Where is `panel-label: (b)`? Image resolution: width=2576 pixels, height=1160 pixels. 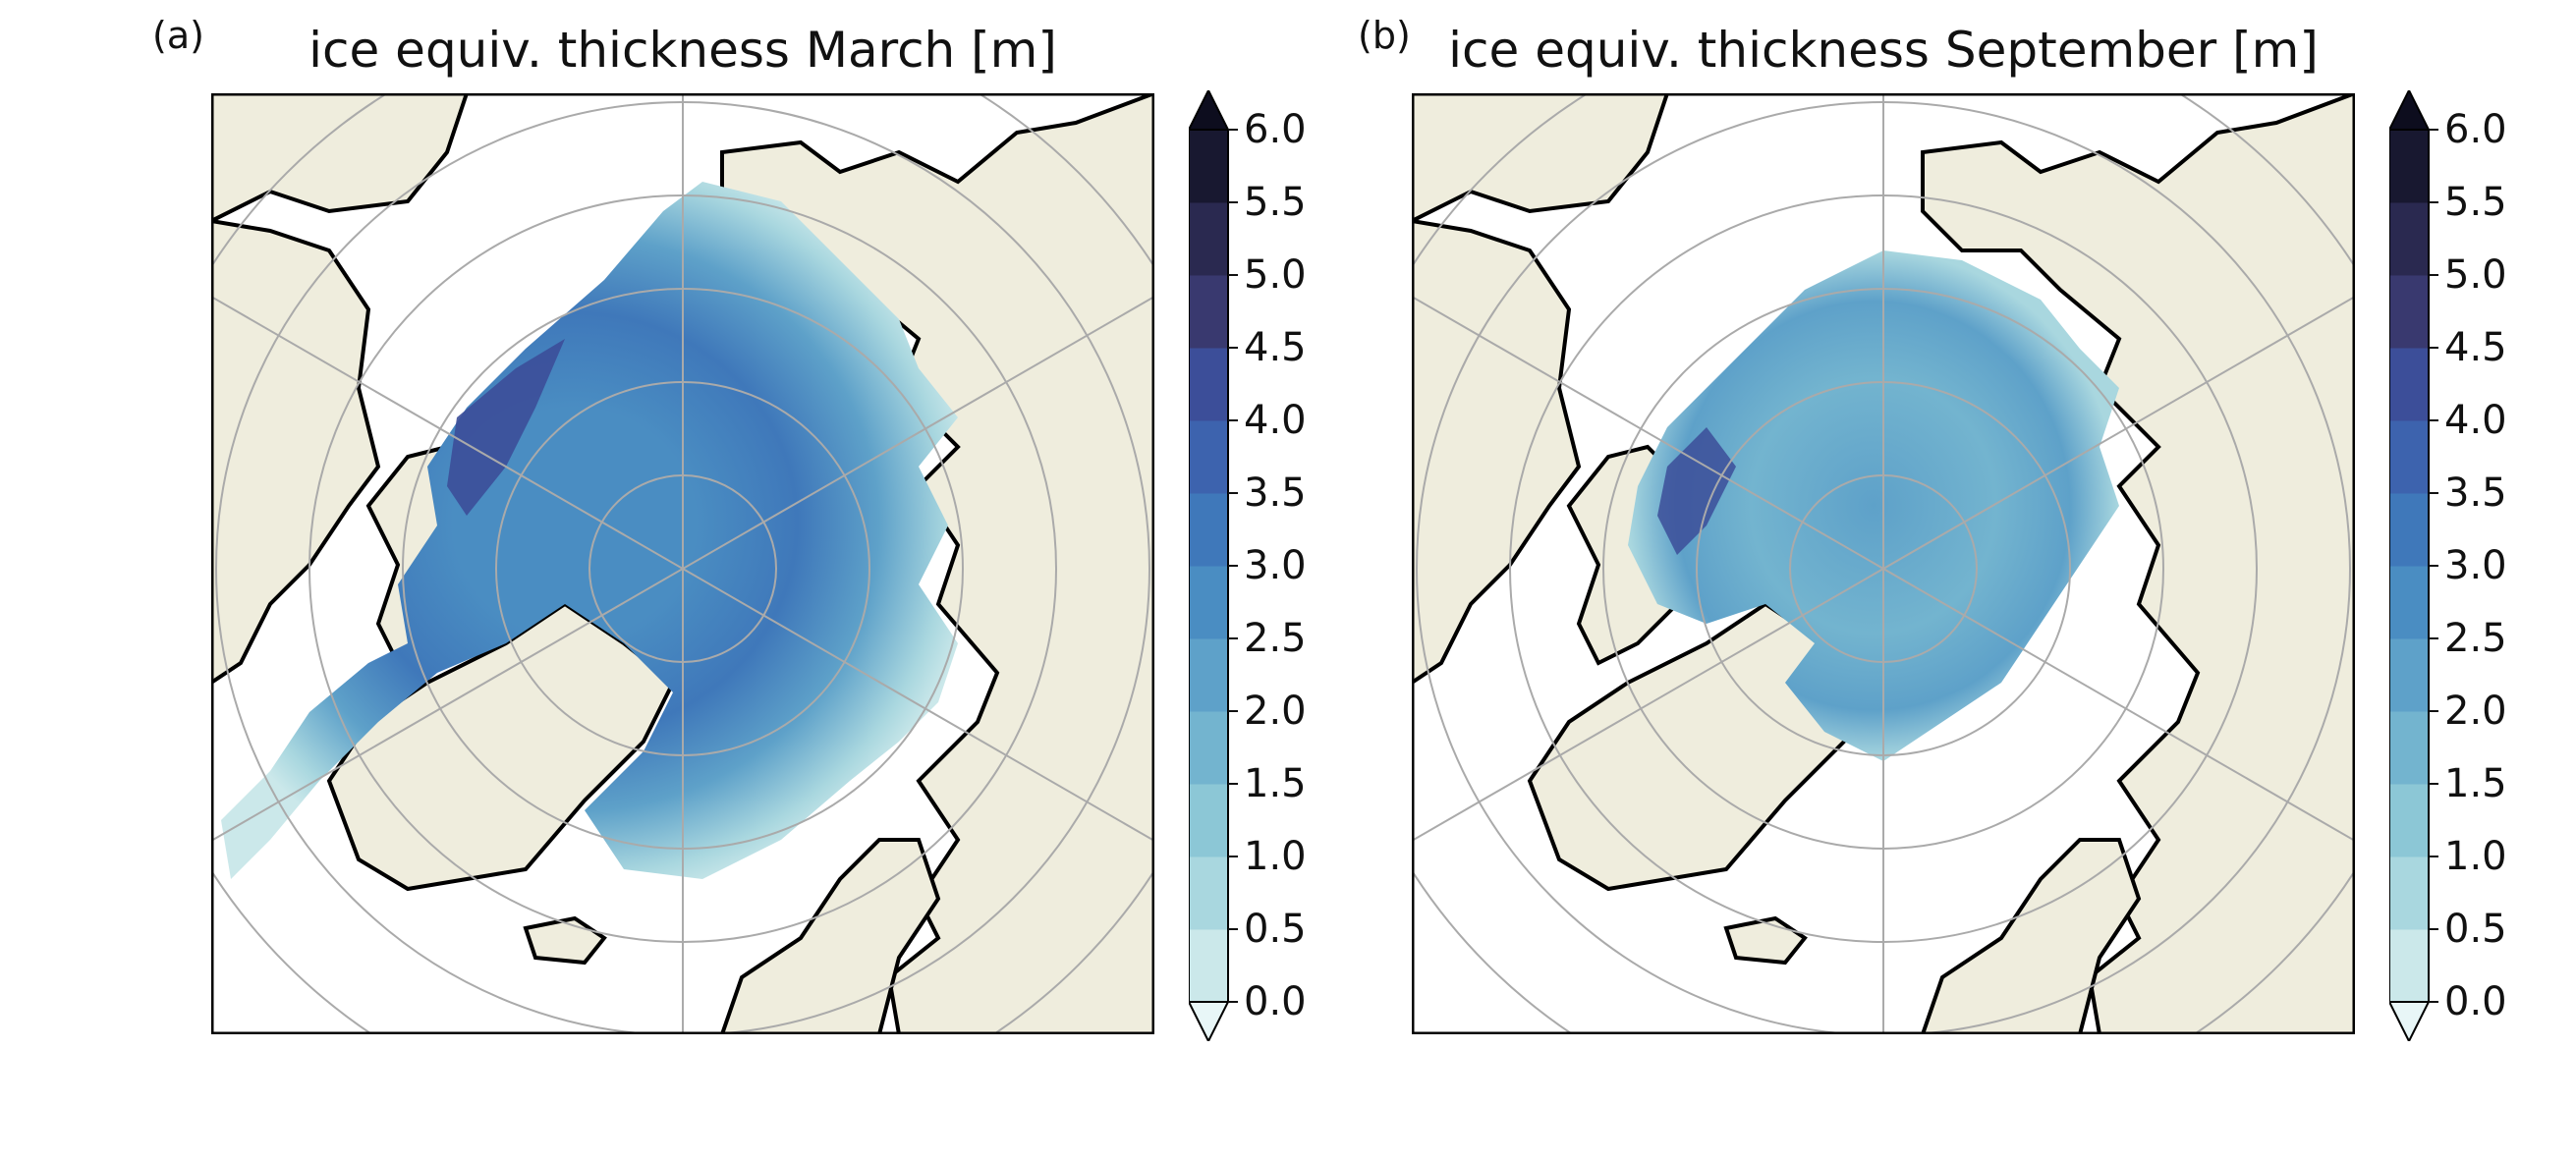
panel-label: (b) is located at coordinates (1384, 35).